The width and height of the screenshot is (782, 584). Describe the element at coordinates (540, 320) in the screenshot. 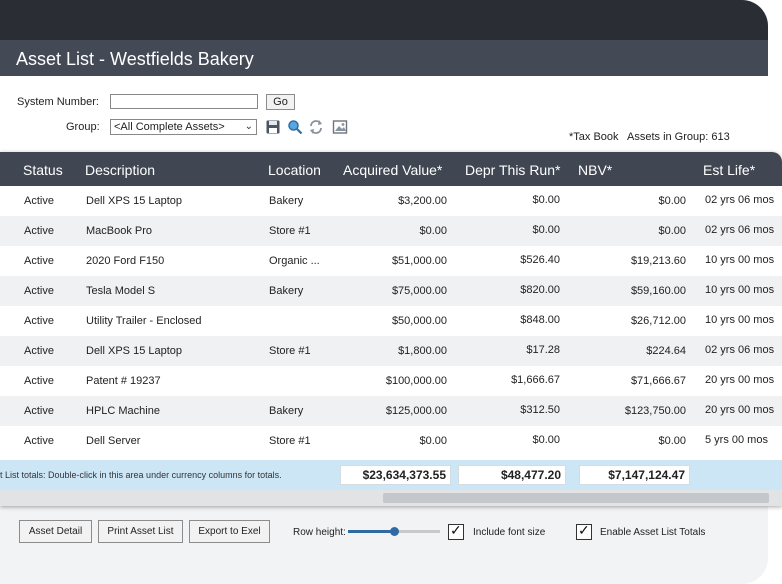

I see `cell-depr-this-run: $848.00` at that location.